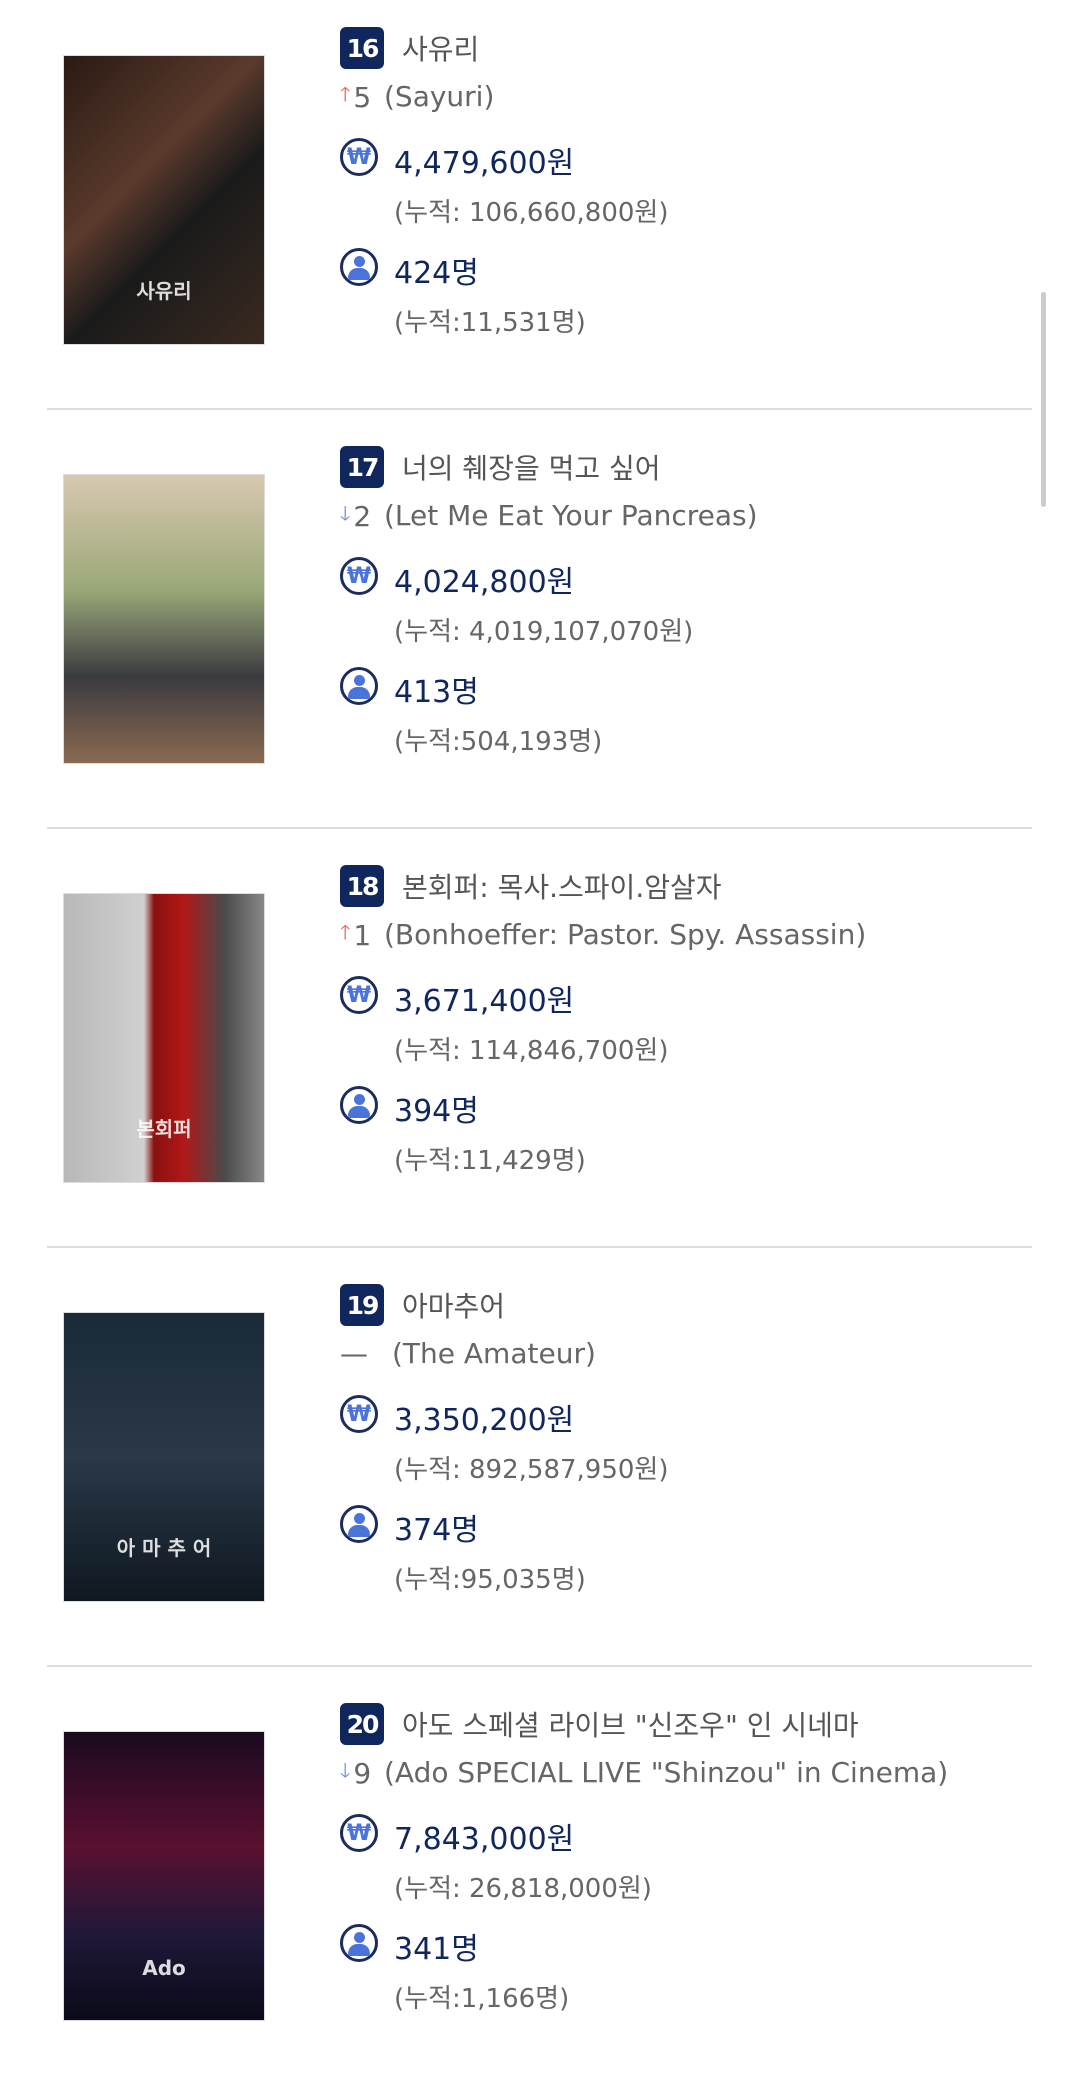 The width and height of the screenshot is (1080, 2095). What do you see at coordinates (531, 1051) in the screenshot?
I see `cumulative-gross: (누적: 114,846,700원)` at bounding box center [531, 1051].